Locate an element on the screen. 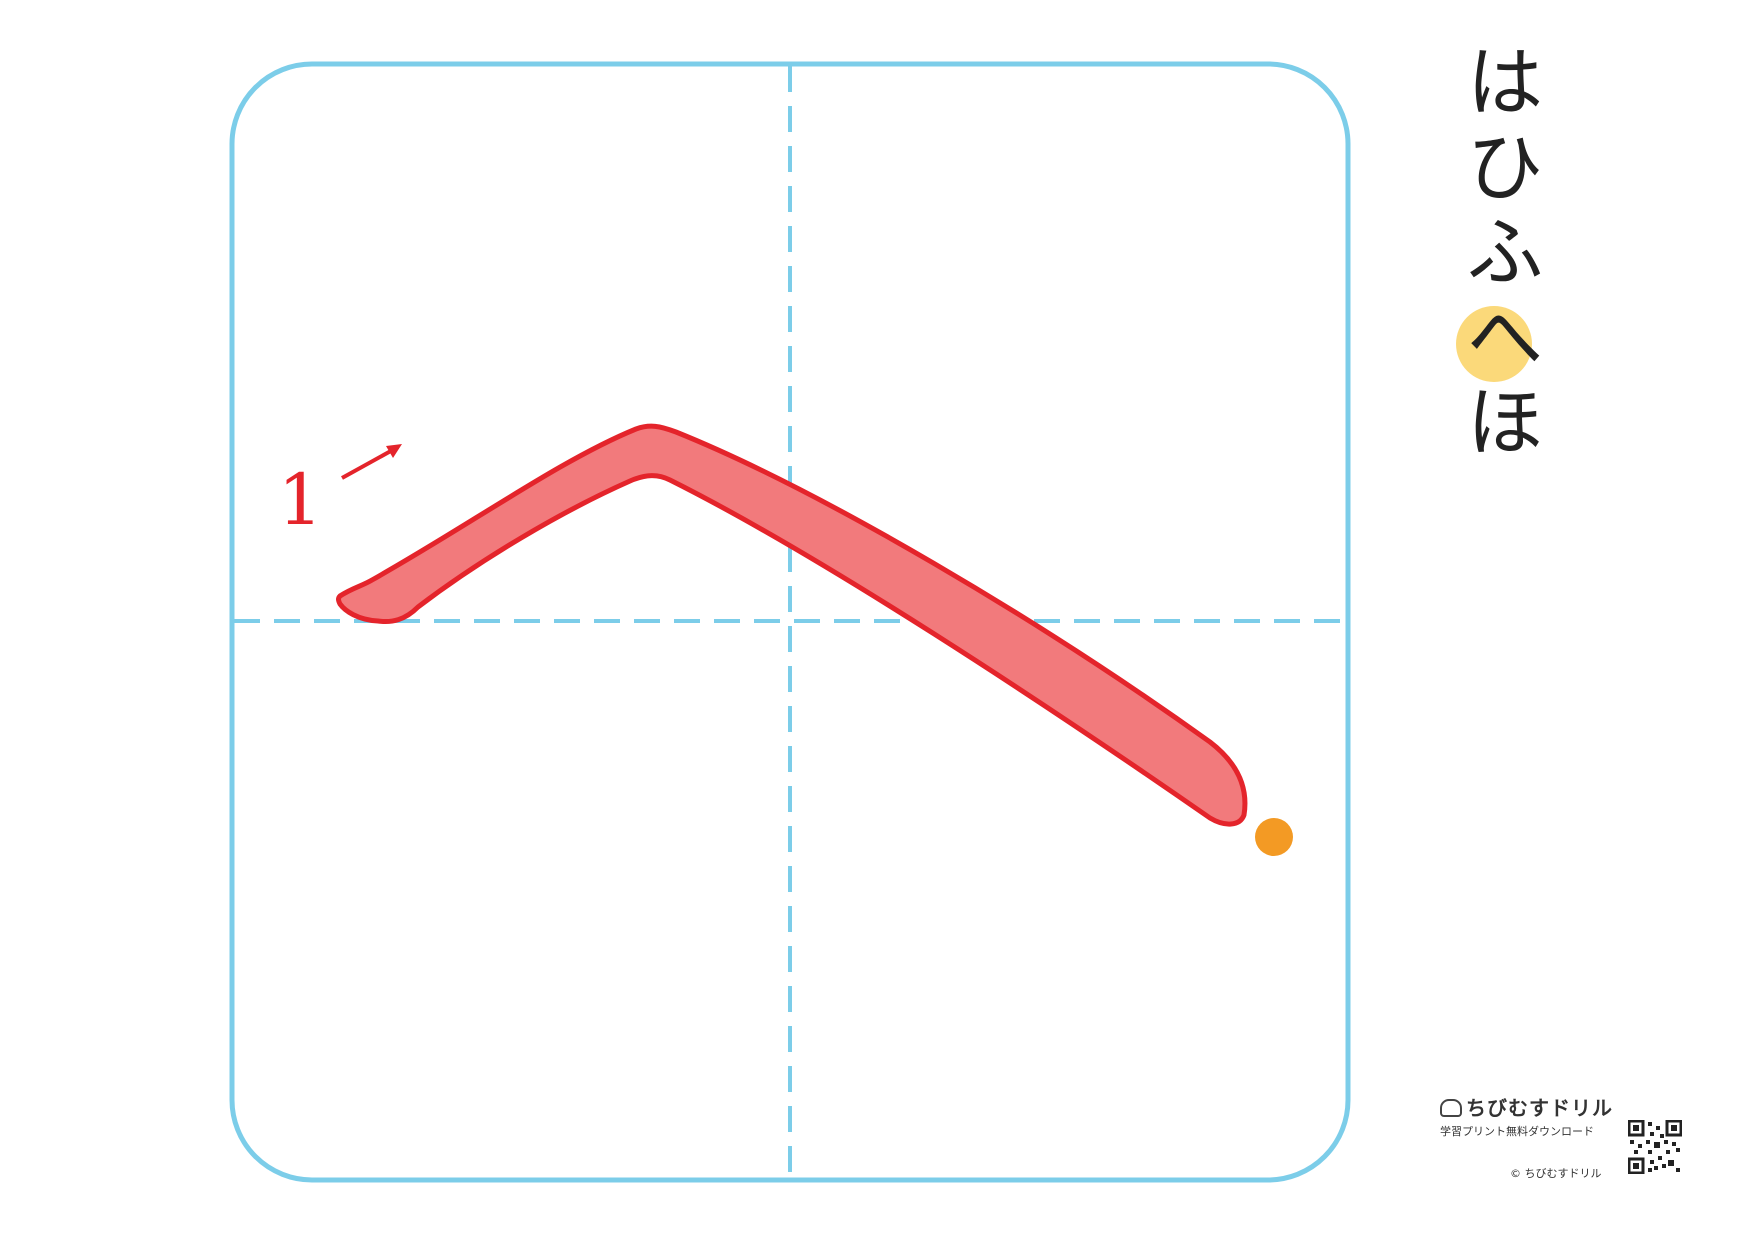 The width and height of the screenshot is (1755, 1241). kana-row-char-current: へ is located at coordinates (1505, 337).